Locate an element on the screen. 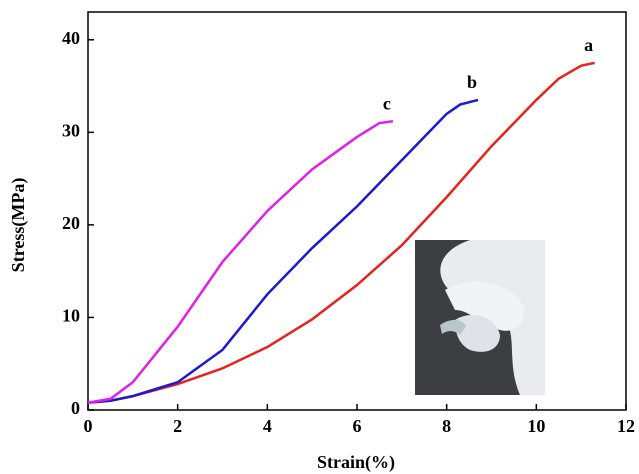 This screenshot has width=639, height=474. x-tick-label: 4 is located at coordinates (267, 426).